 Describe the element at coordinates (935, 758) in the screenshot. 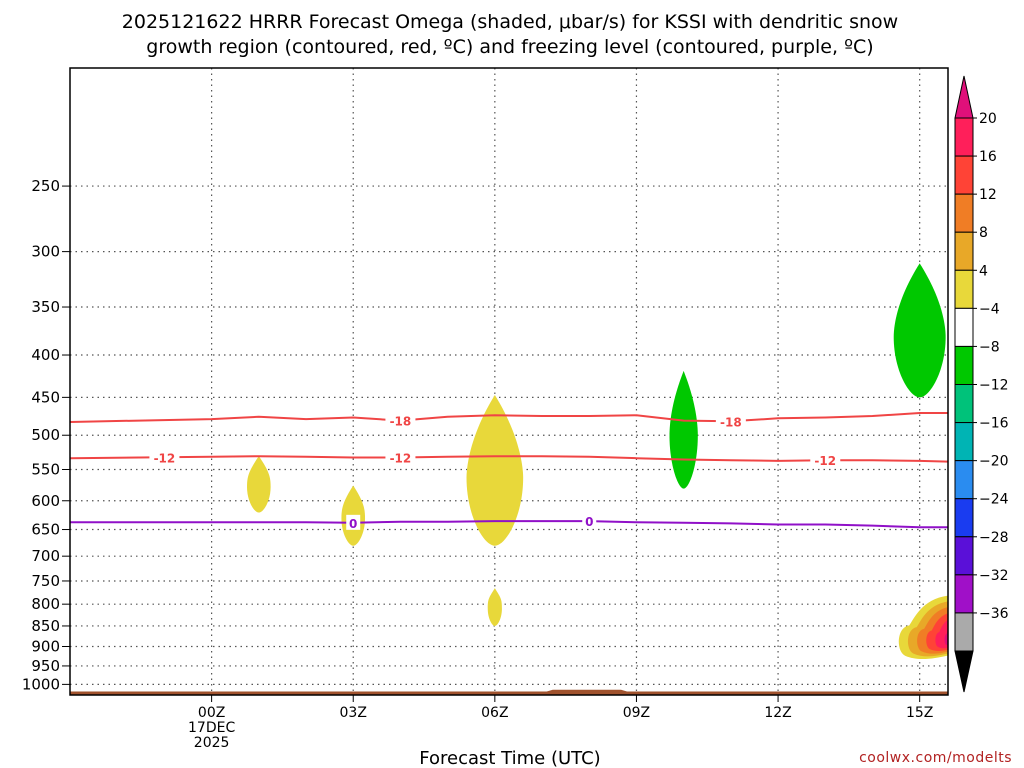

I see `credit-text: coolwx.com/modelts` at that location.